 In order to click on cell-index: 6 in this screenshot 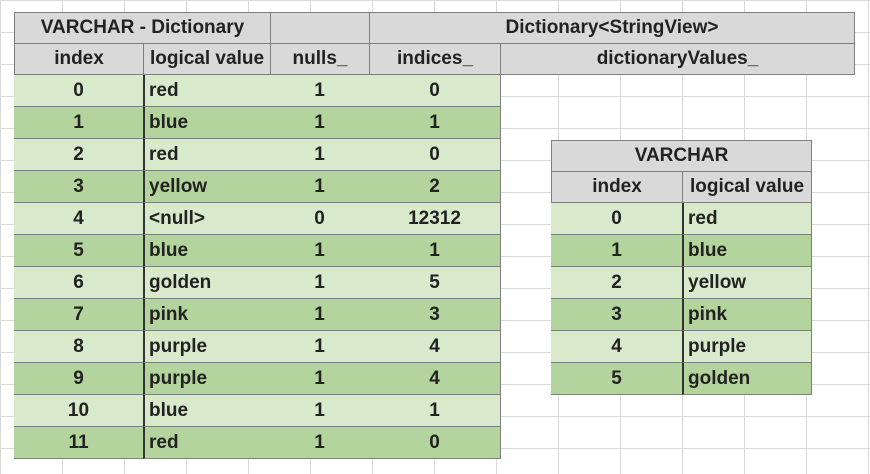, I will do `click(79, 283)`.